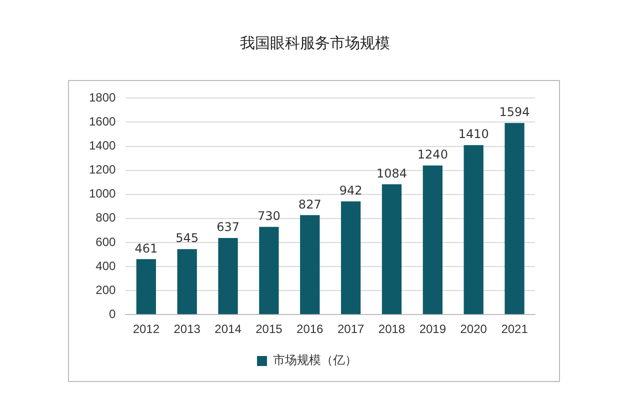 The width and height of the screenshot is (630, 399). I want to click on data-label: 827, so click(310, 204).